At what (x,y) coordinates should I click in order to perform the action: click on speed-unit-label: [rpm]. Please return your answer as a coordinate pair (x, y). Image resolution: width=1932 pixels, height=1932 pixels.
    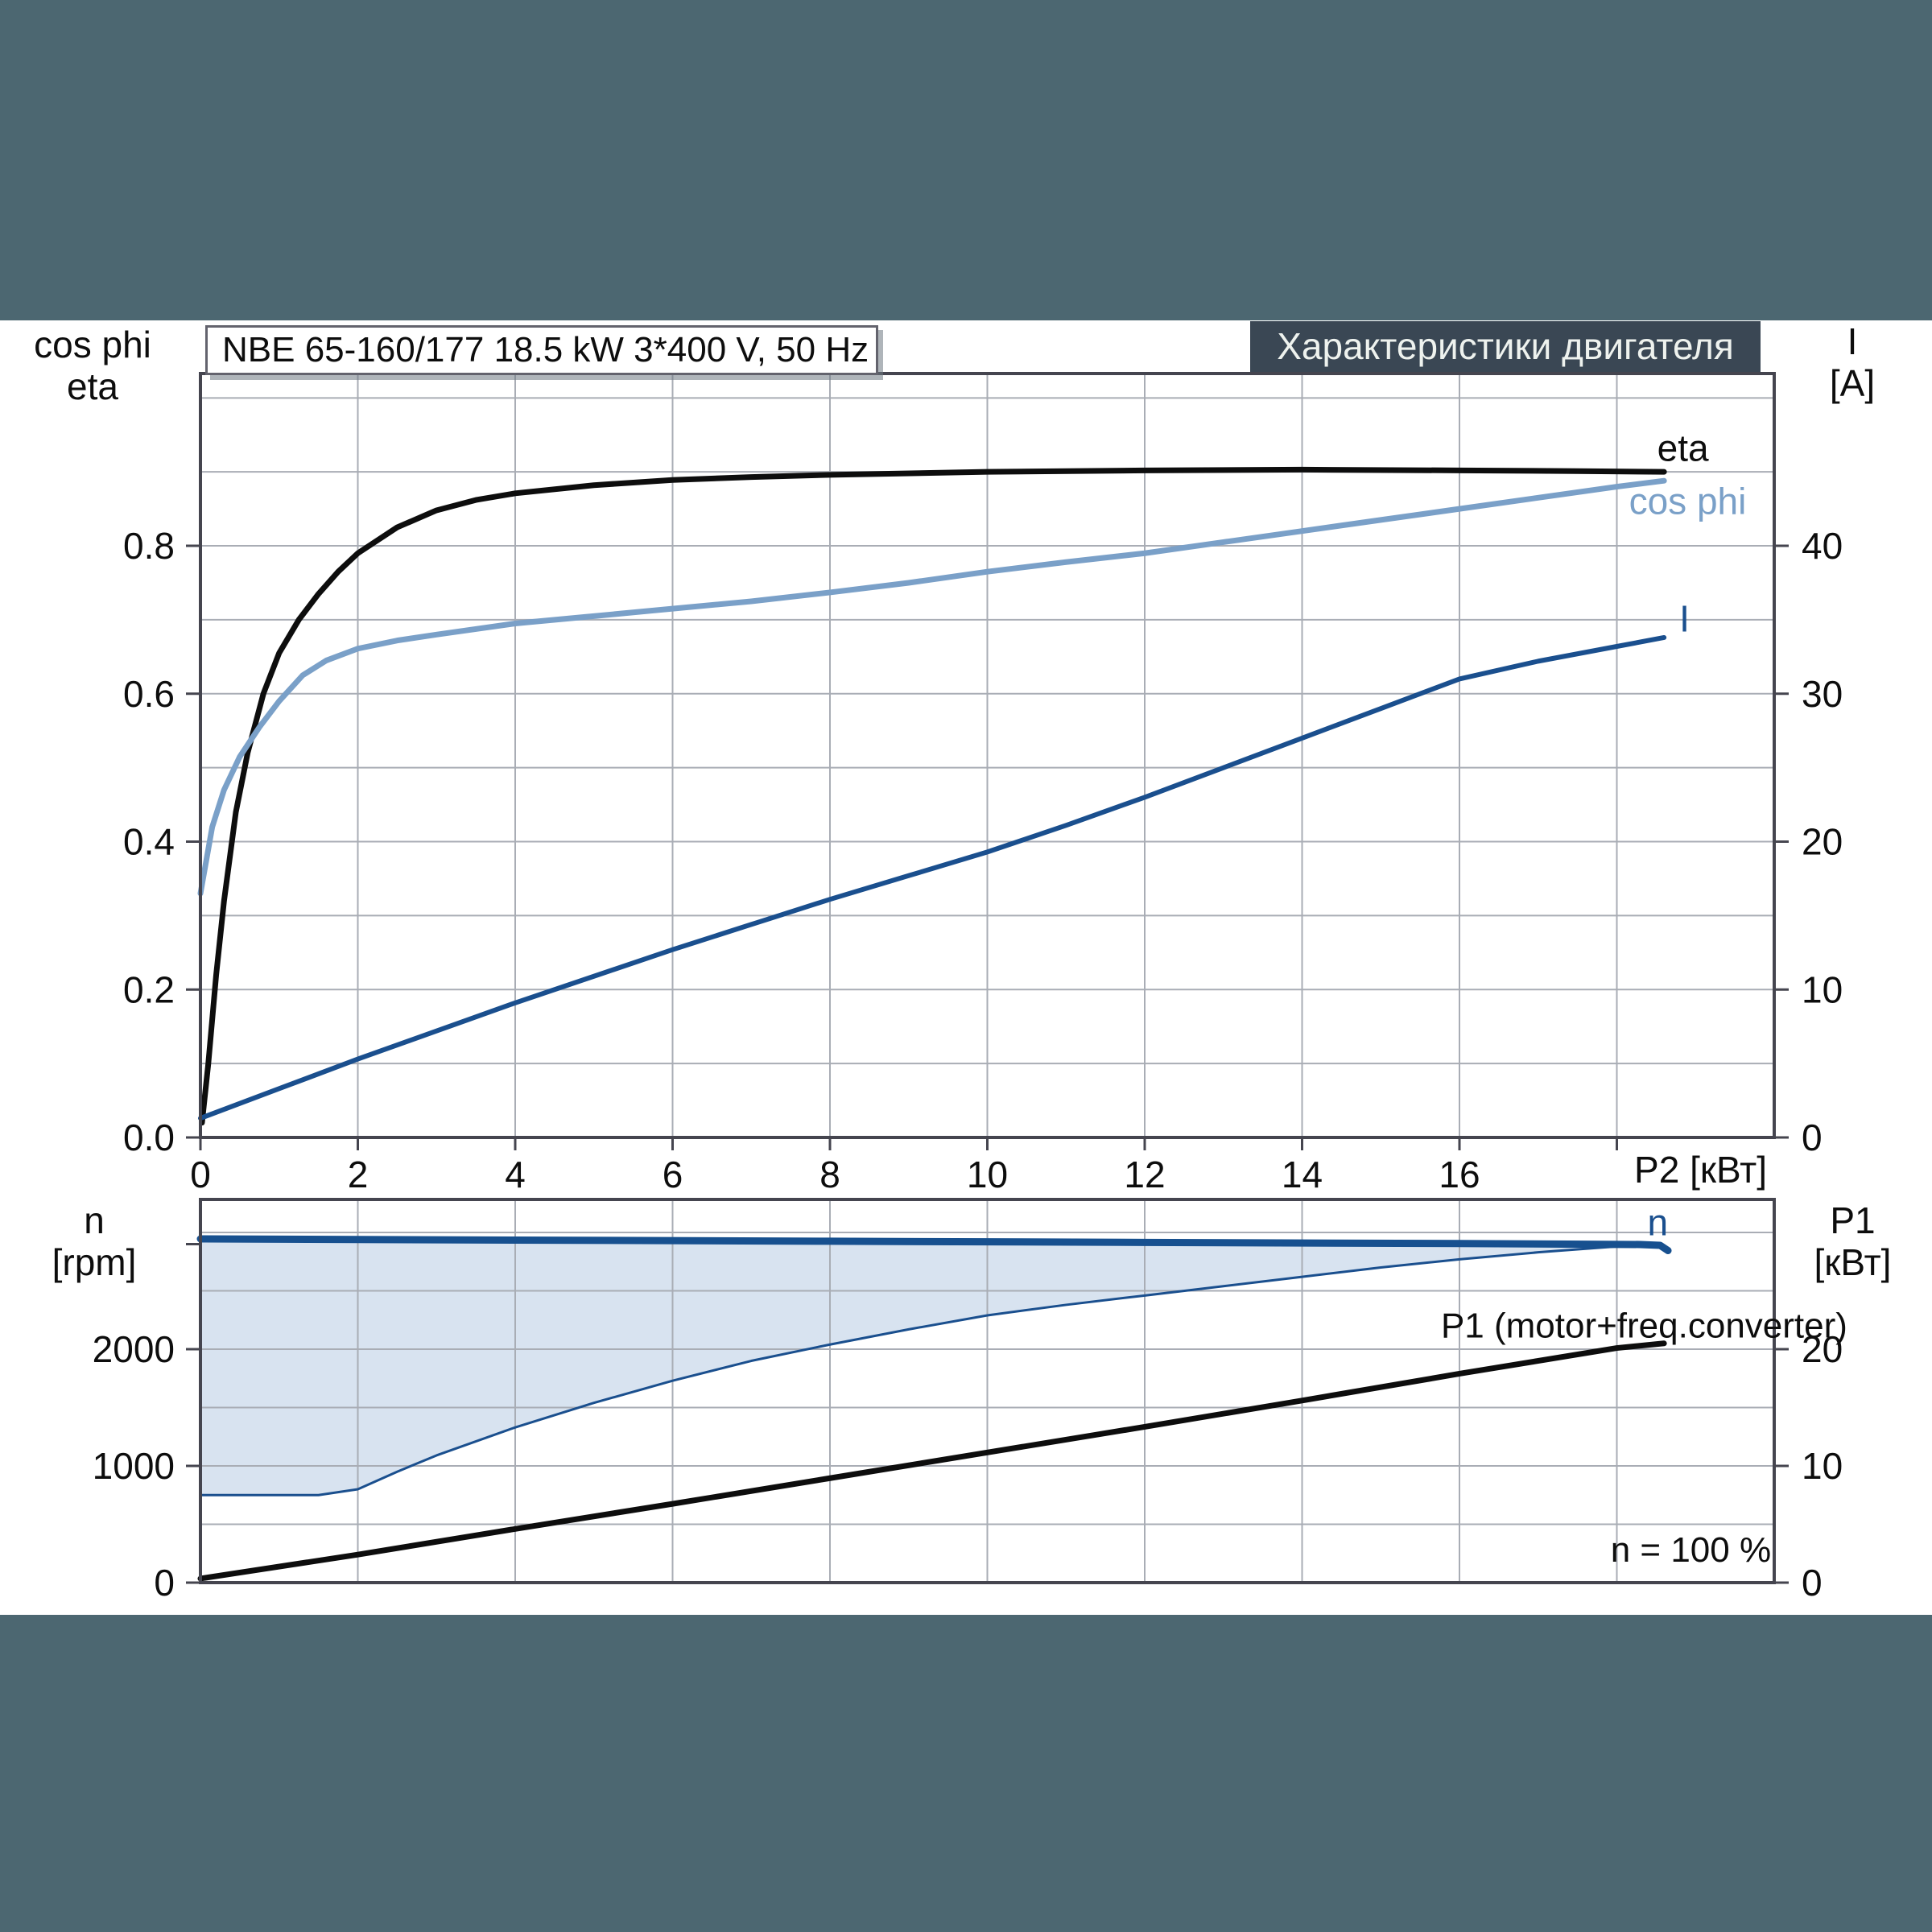
    Looking at the image, I should click on (94, 1262).